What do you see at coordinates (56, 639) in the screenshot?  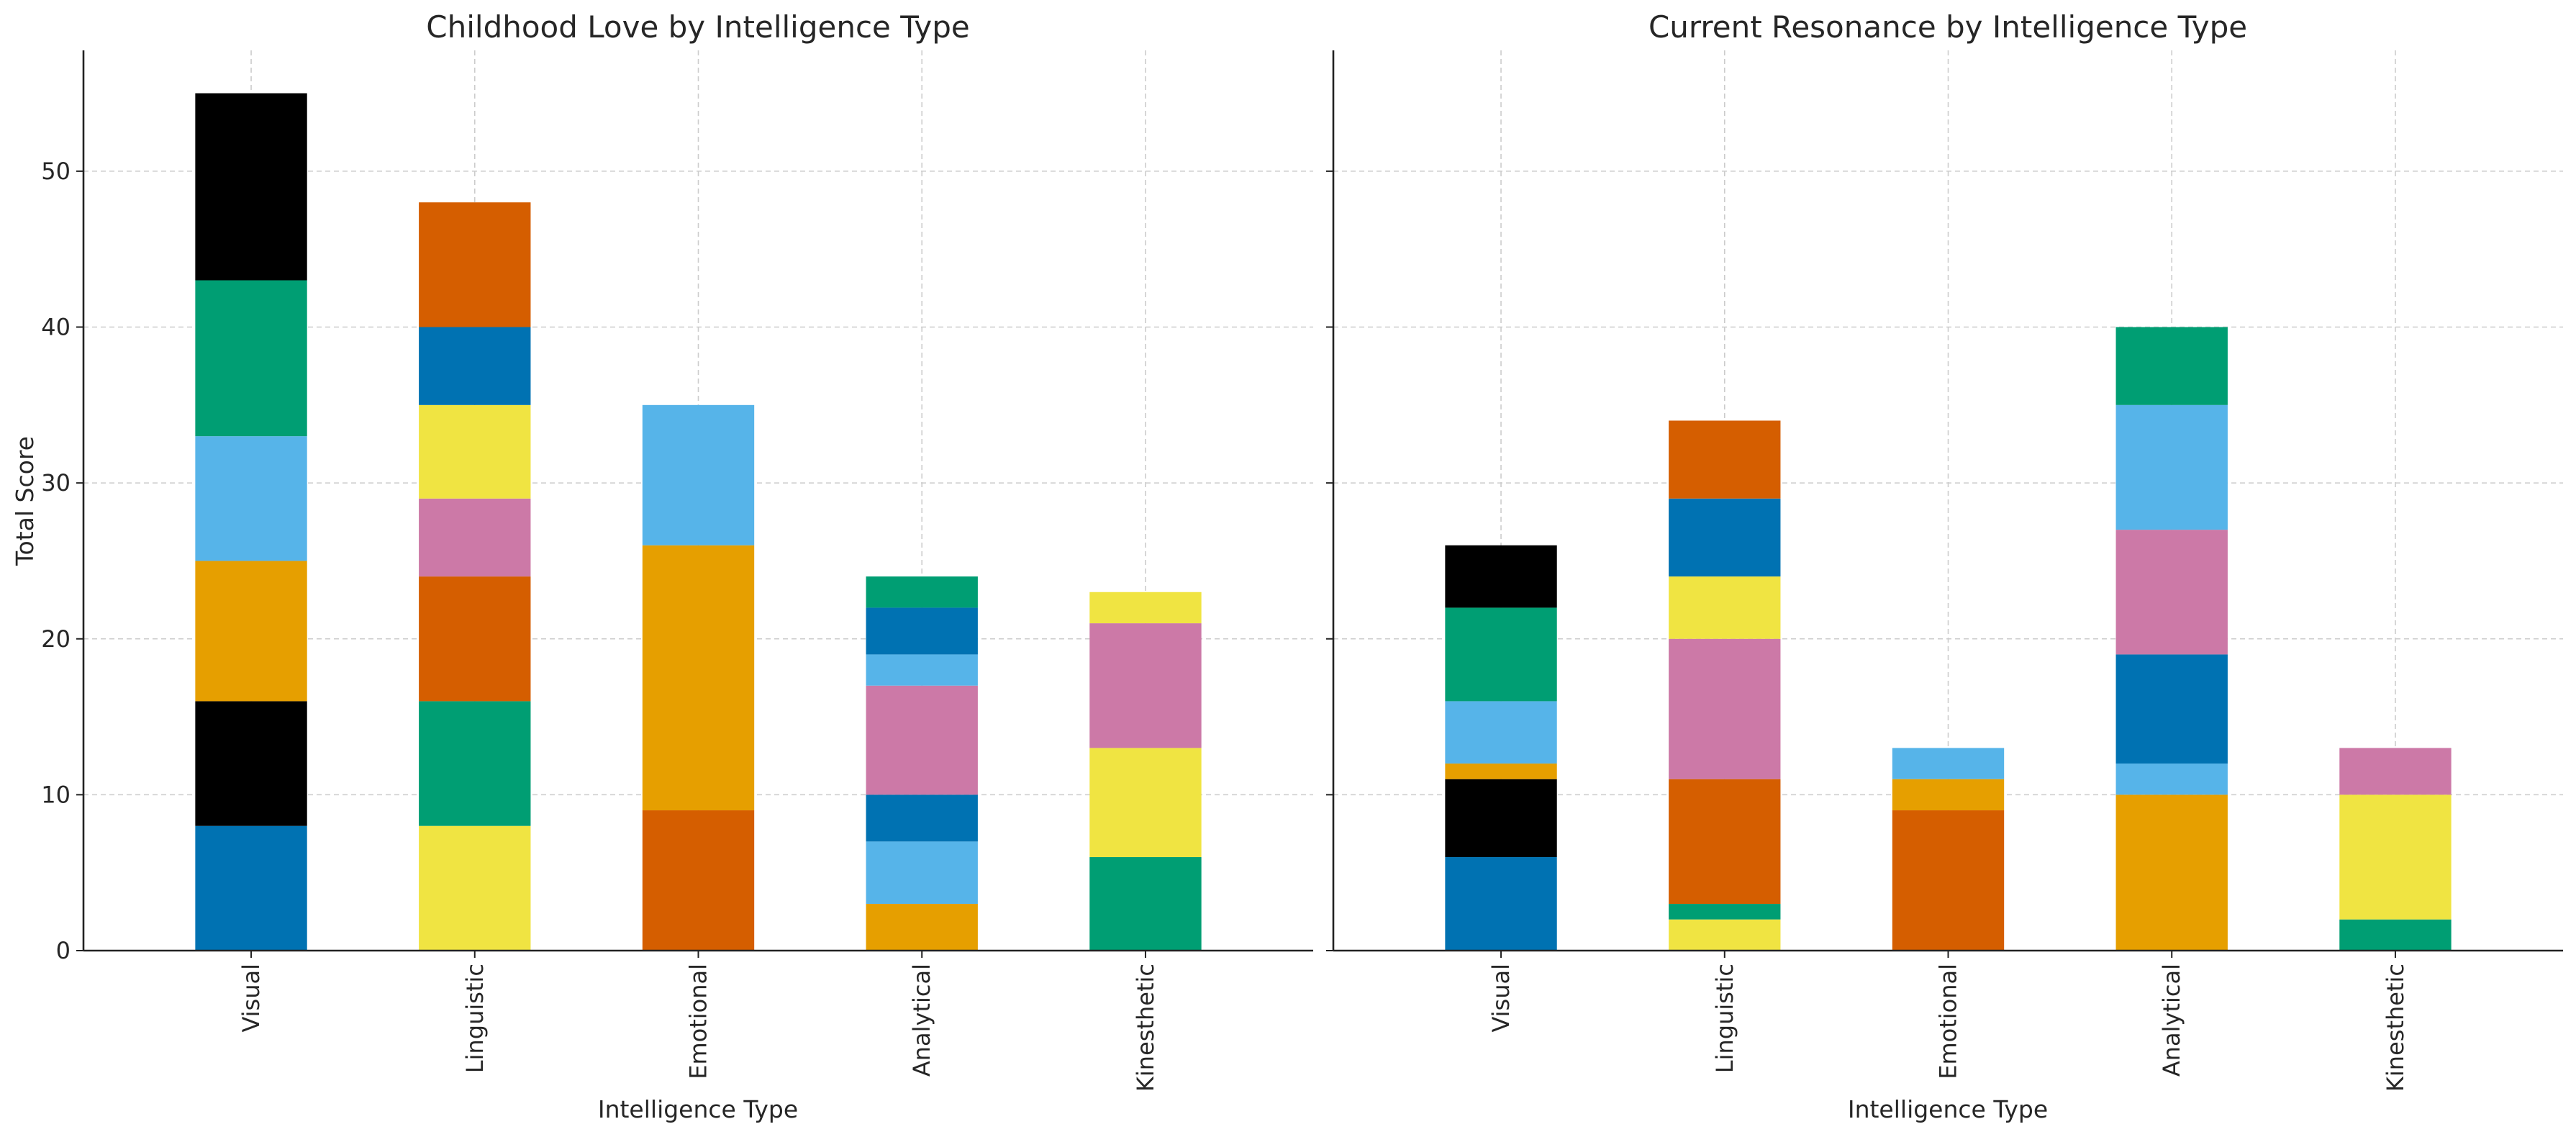 I see `y-tick-label-20: 20` at bounding box center [56, 639].